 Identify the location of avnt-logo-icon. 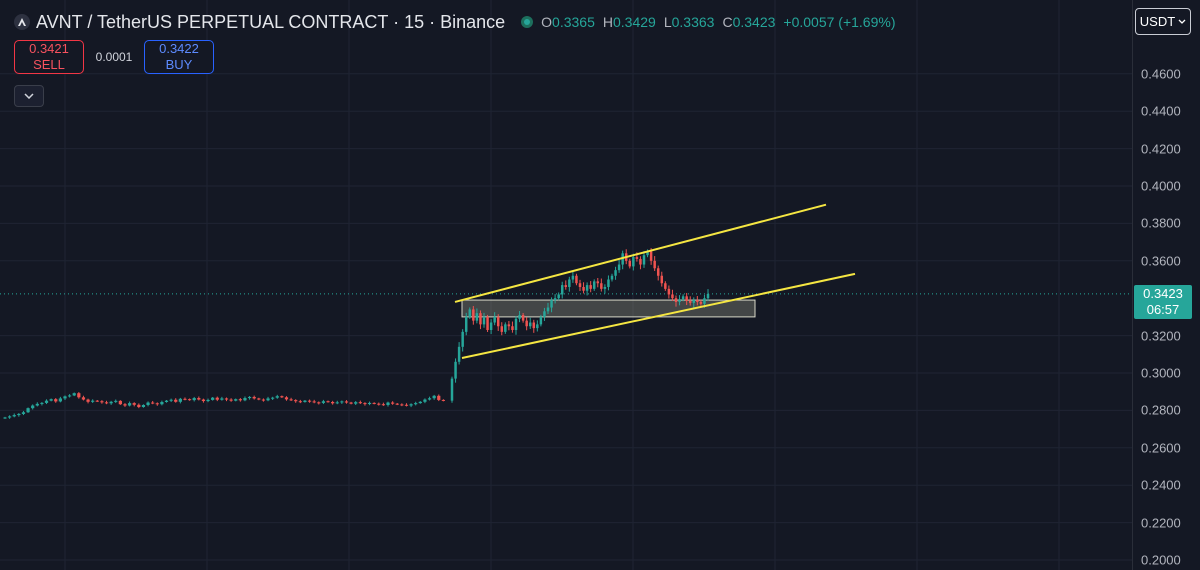
(22, 22).